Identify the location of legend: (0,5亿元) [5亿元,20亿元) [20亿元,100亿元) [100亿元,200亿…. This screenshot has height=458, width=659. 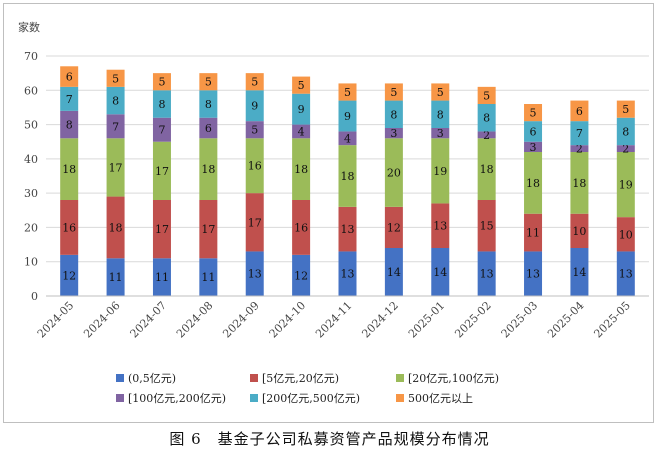
(307, 388).